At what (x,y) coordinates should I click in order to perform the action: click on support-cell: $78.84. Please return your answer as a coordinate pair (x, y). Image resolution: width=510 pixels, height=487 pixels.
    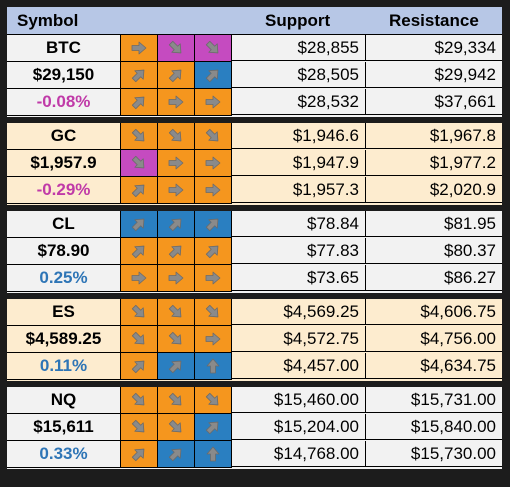
    Looking at the image, I should click on (299, 224).